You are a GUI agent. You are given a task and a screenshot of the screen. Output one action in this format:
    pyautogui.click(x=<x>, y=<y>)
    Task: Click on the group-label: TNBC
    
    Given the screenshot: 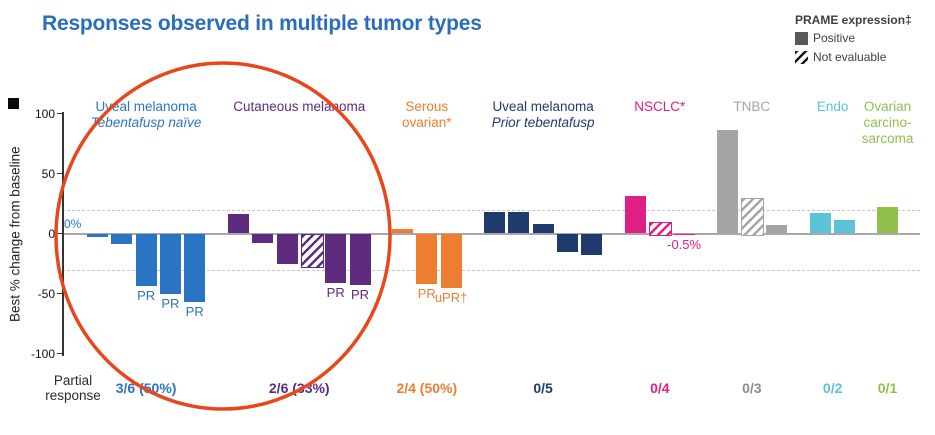 What is the action you would take?
    pyautogui.click(x=751, y=107)
    